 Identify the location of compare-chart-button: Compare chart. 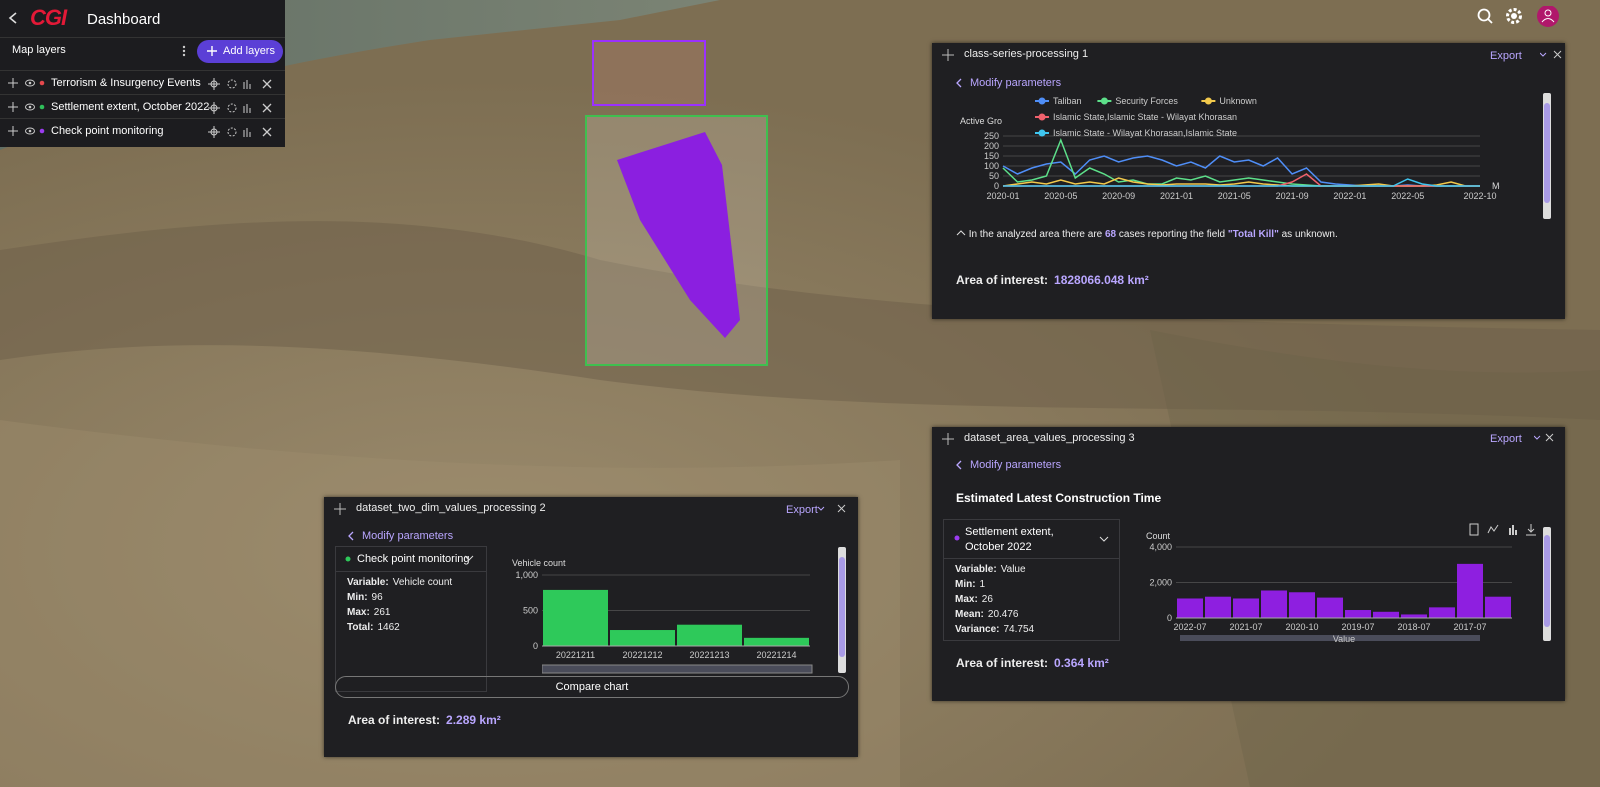
(592, 687).